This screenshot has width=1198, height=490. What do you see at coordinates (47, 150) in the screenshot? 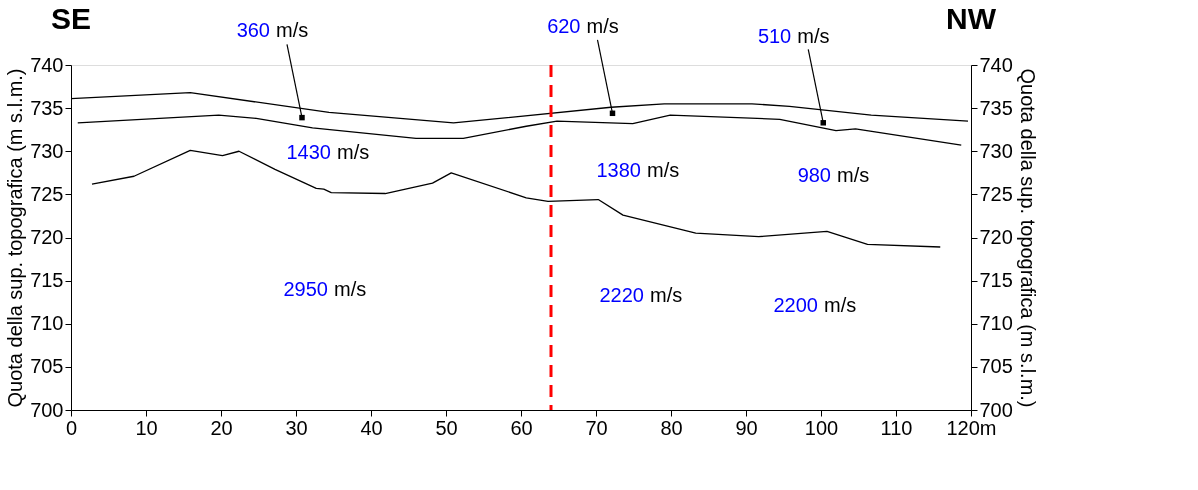
I see `y-tick-label: 730` at bounding box center [47, 150].